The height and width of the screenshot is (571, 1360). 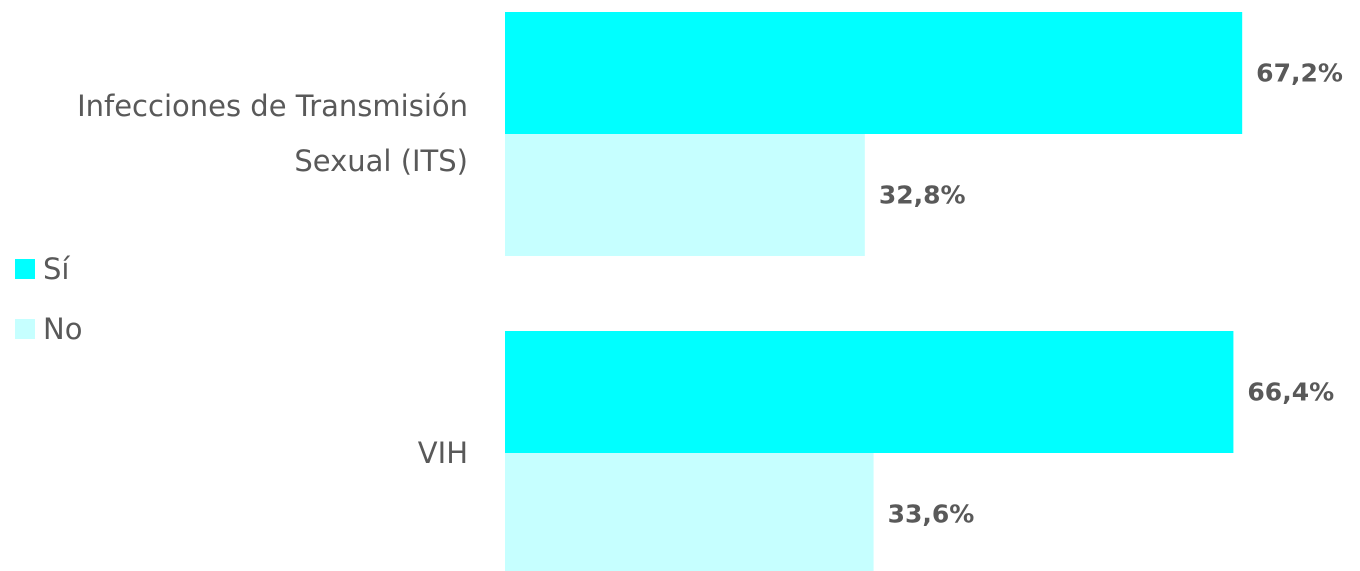 What do you see at coordinates (63, 329) in the screenshot?
I see `legend-label: No` at bounding box center [63, 329].